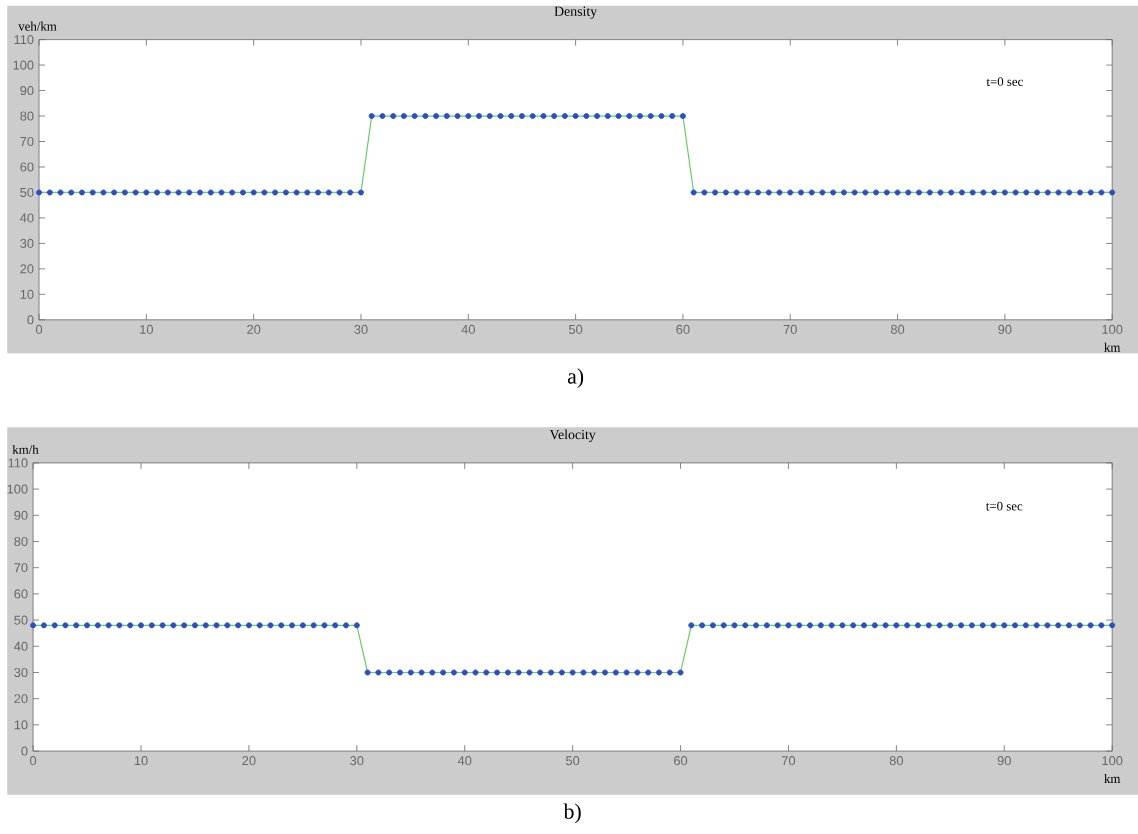 The height and width of the screenshot is (834, 1138). Describe the element at coordinates (575, 378) in the screenshot. I see `text: a)` at that location.